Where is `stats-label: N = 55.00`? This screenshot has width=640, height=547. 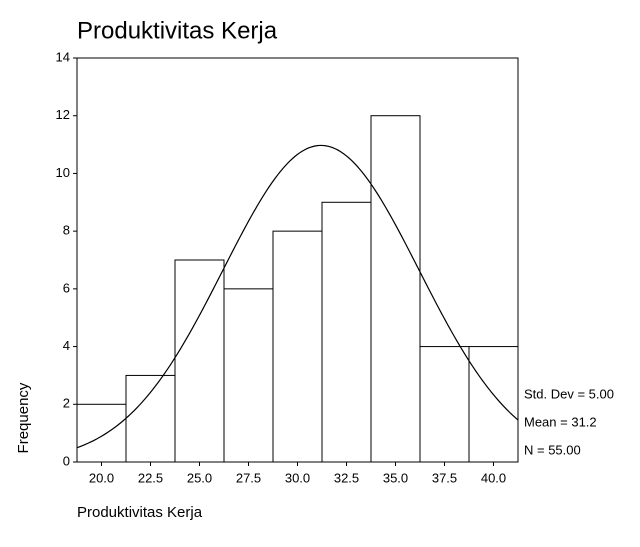 stats-label: N = 55.00 is located at coordinates (552, 449).